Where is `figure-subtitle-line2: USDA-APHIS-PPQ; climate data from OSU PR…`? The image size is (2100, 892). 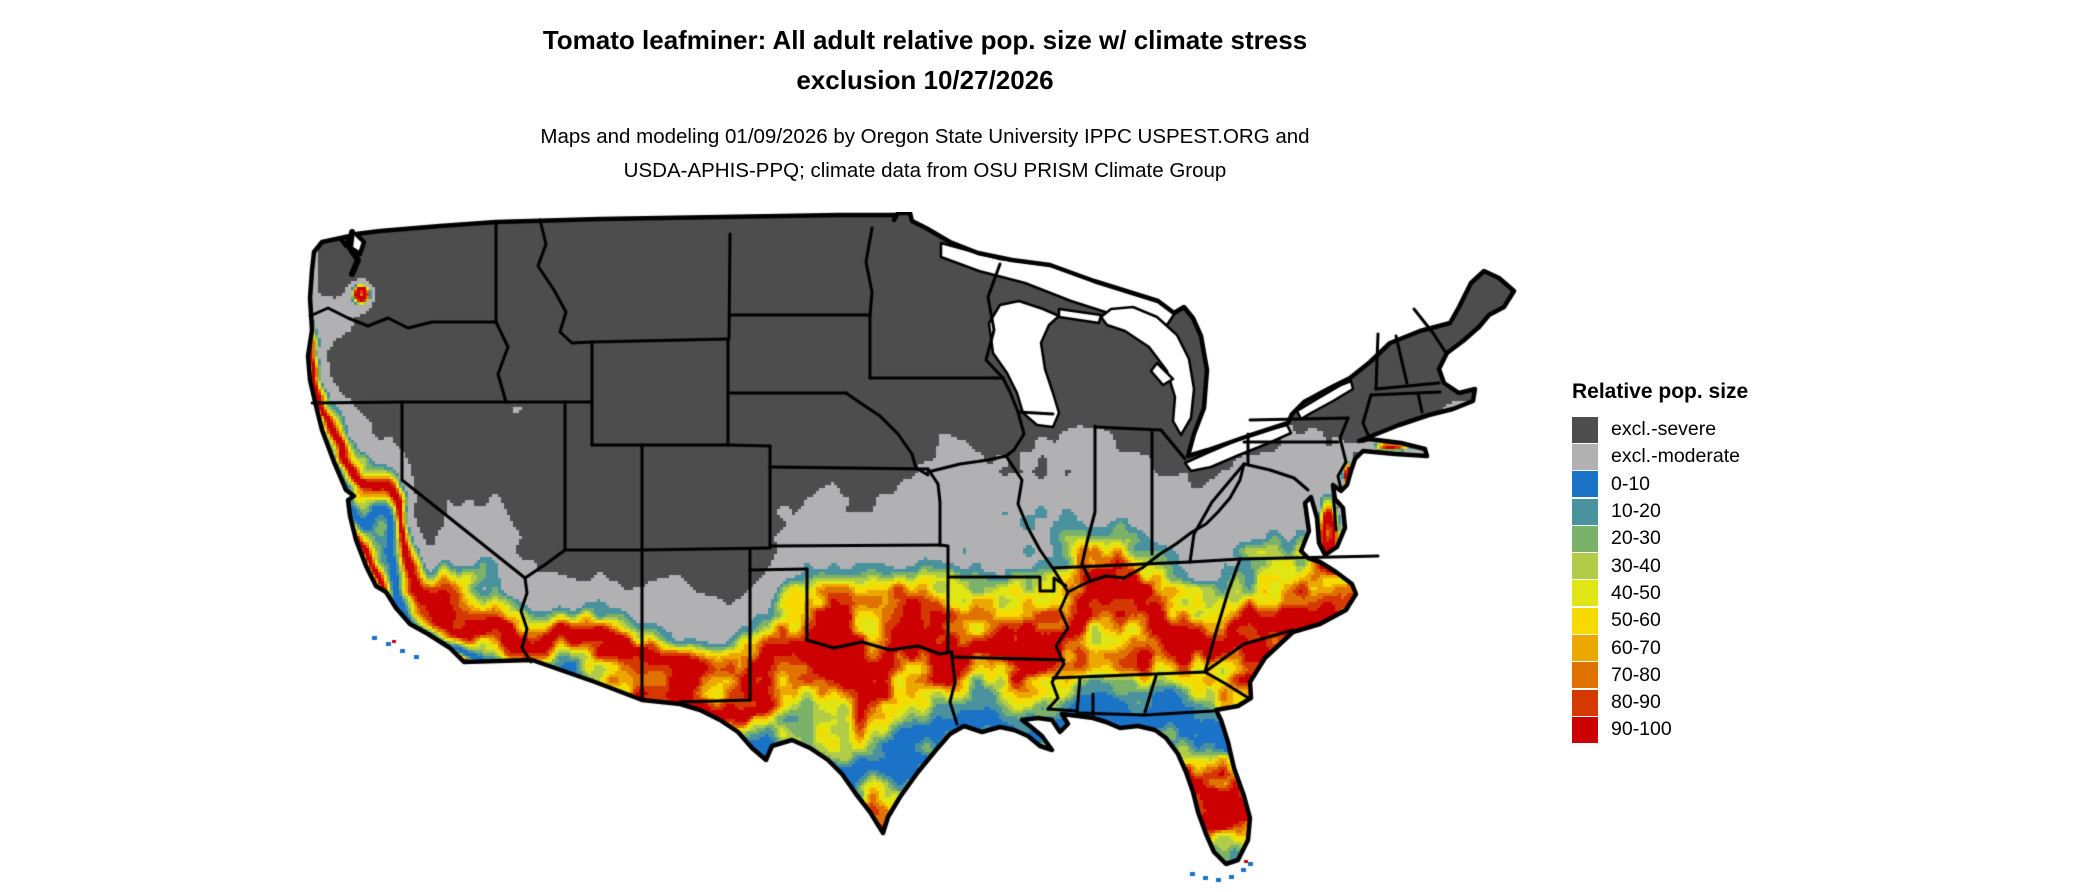 figure-subtitle-line2: USDA-APHIS-PPQ; climate data from OSU PR… is located at coordinates (925, 170).